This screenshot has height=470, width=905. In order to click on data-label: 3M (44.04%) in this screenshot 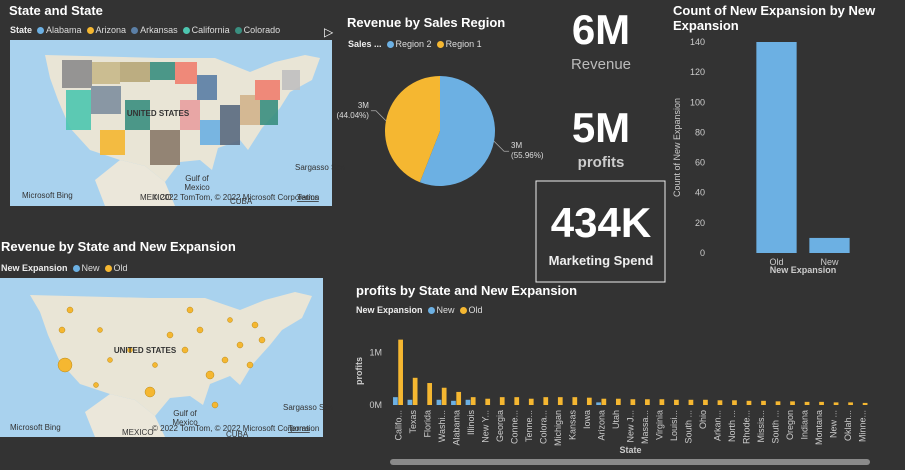, I will do `click(352, 110)`.